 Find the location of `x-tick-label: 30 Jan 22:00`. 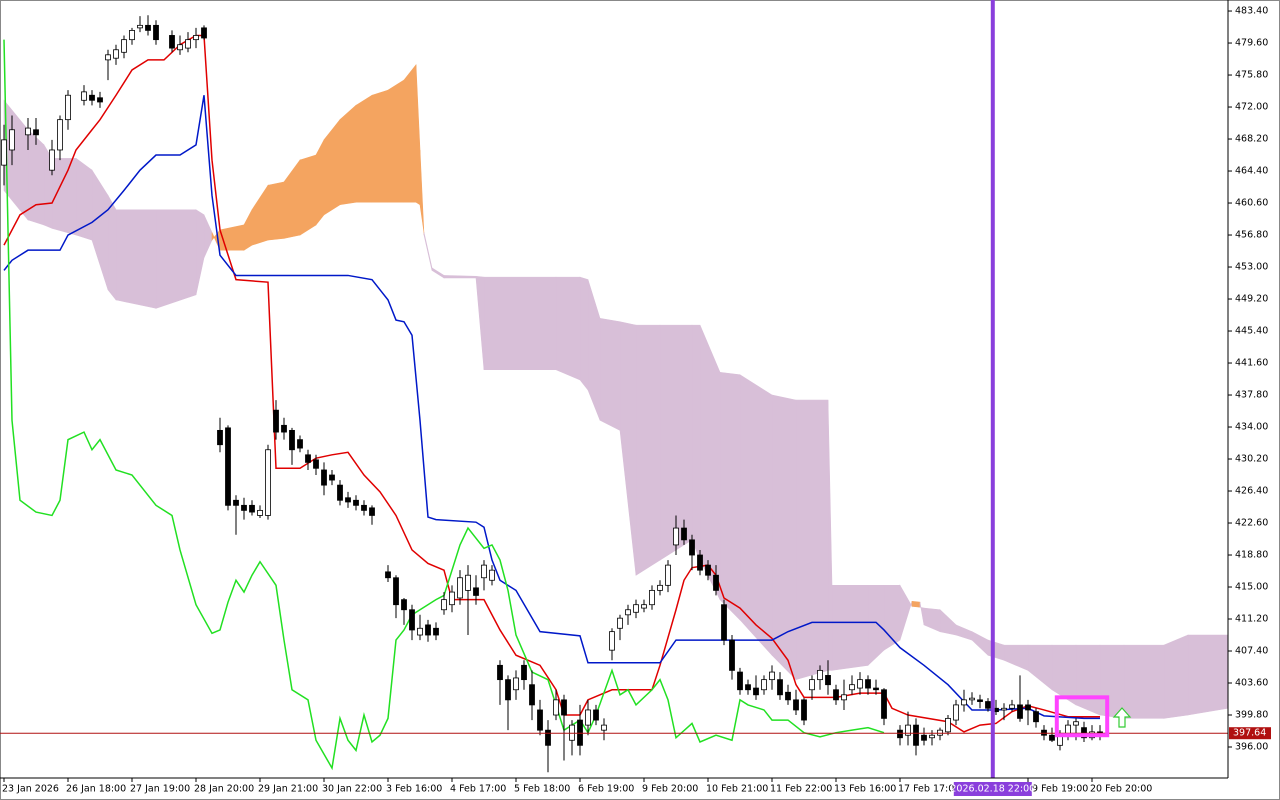

x-tick-label: 30 Jan 22:00 is located at coordinates (352, 789).